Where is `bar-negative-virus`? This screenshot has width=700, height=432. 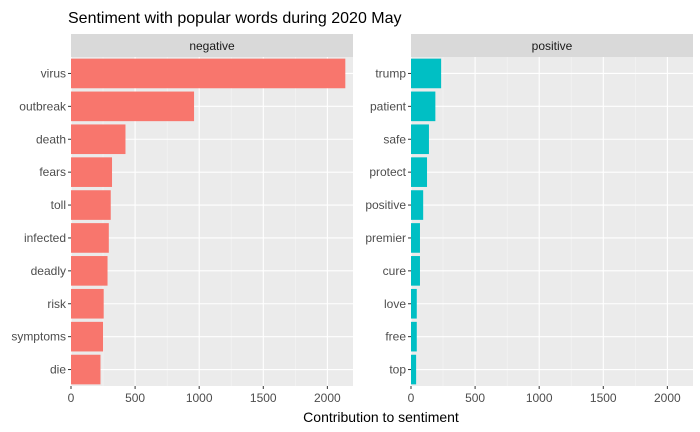 bar-negative-virus is located at coordinates (208, 73).